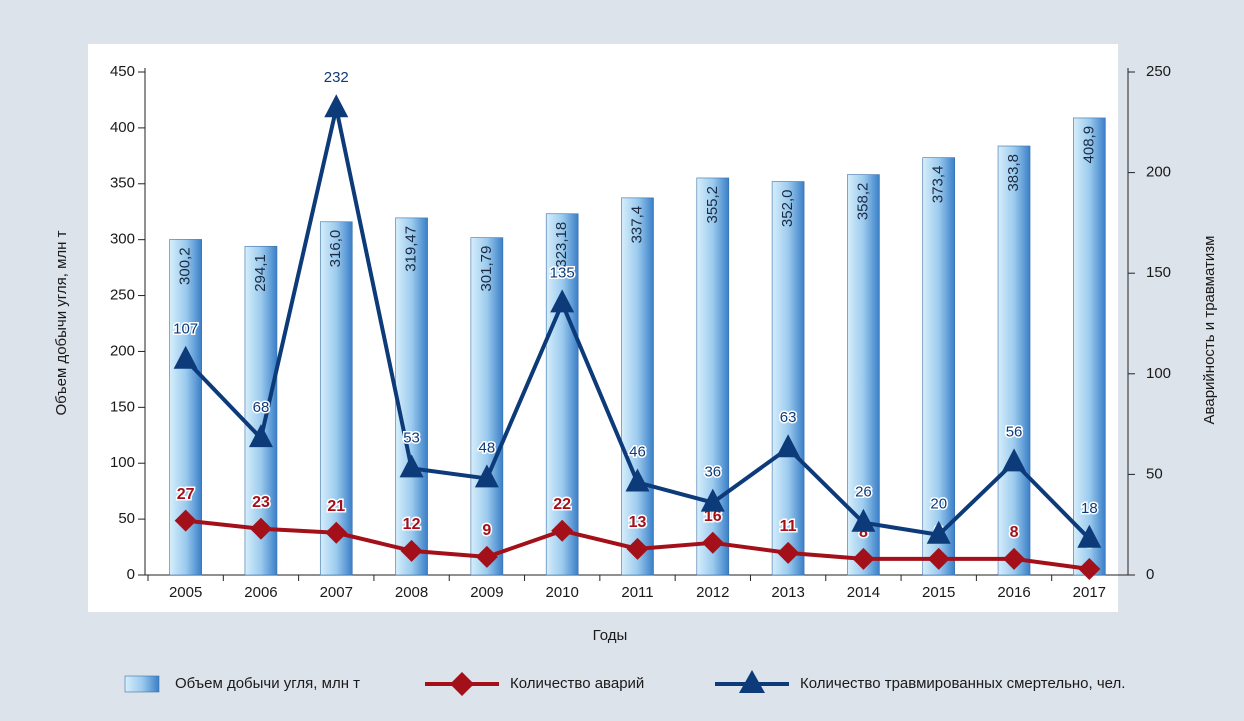 This screenshot has width=1244, height=721. What do you see at coordinates (122, 127) in the screenshot?
I see `y-tick-label: 400` at bounding box center [122, 127].